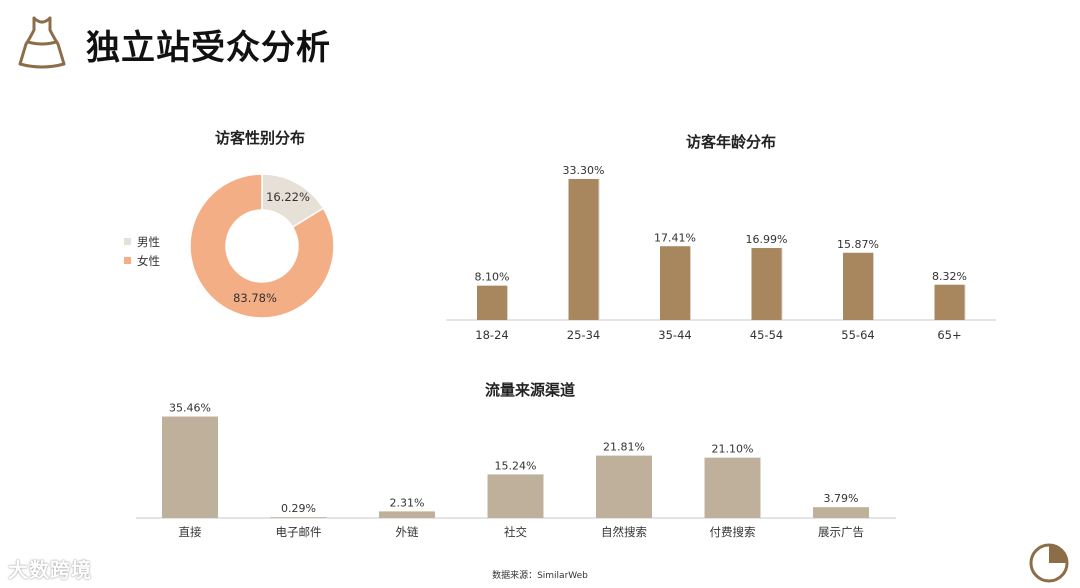  I want to click on traffic-value-label: 21.10%, so click(733, 449).